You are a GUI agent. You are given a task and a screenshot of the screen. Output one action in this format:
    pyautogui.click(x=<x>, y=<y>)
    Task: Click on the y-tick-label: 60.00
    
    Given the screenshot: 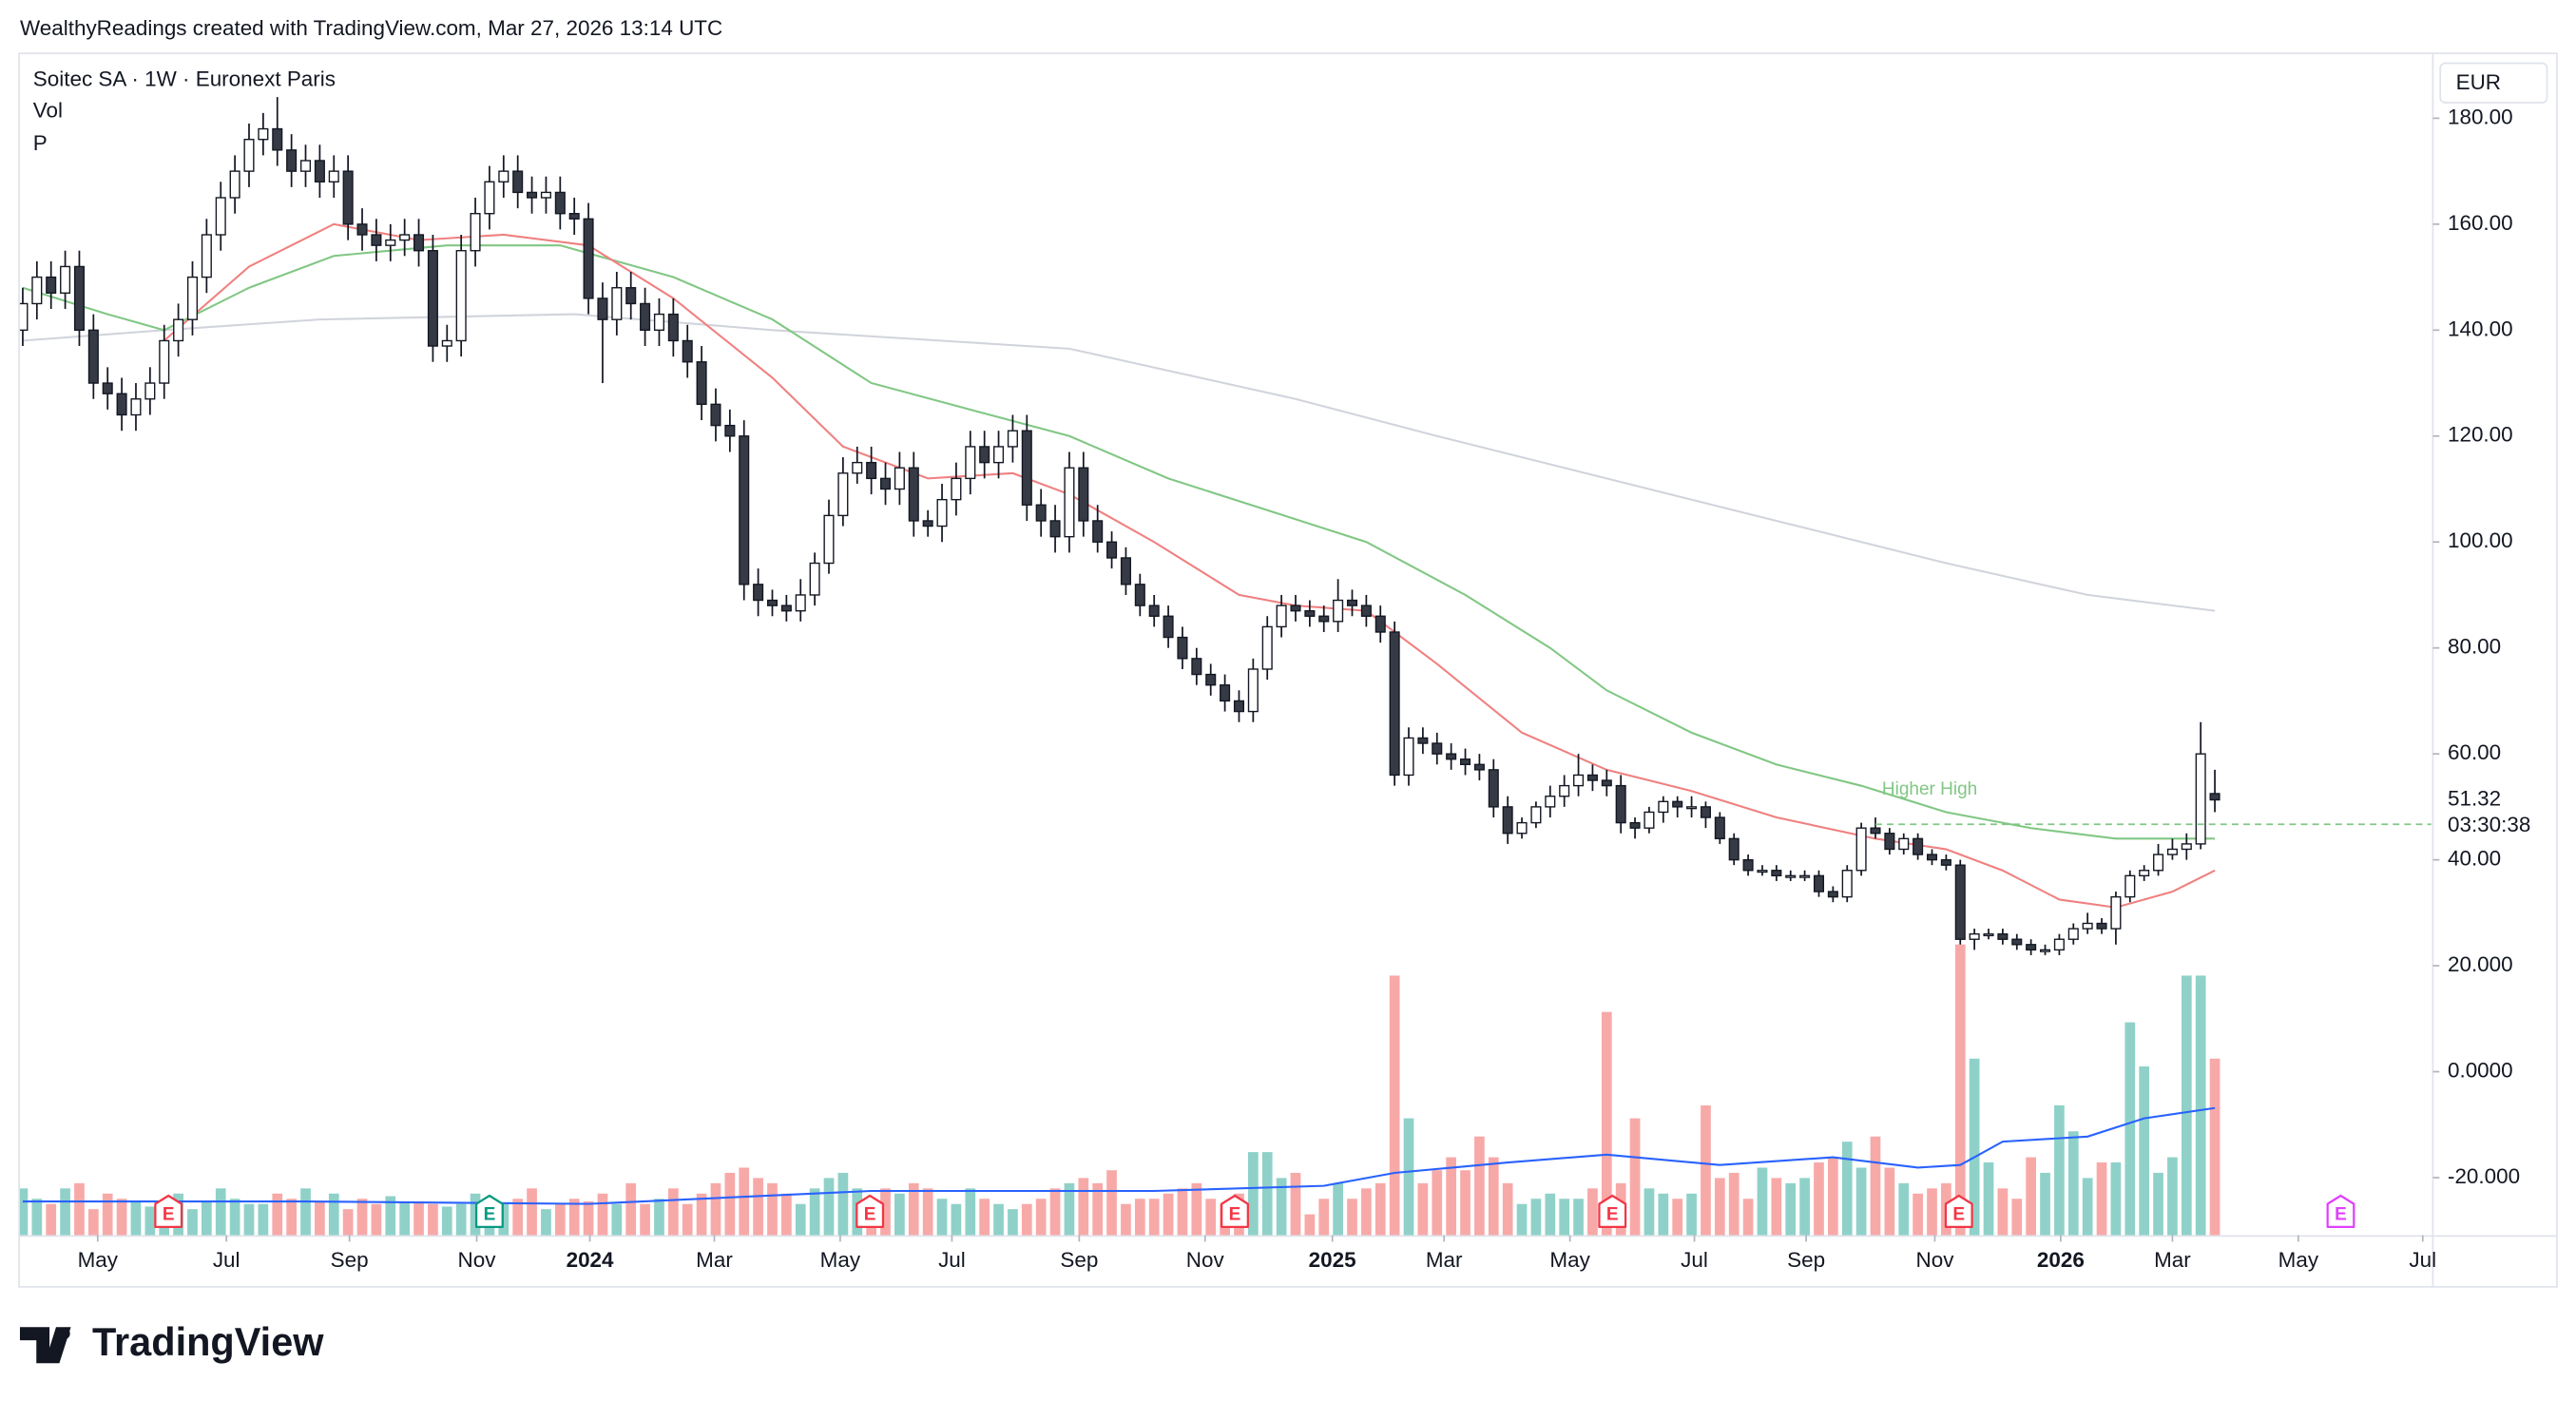 What is the action you would take?
    pyautogui.click(x=2475, y=752)
    